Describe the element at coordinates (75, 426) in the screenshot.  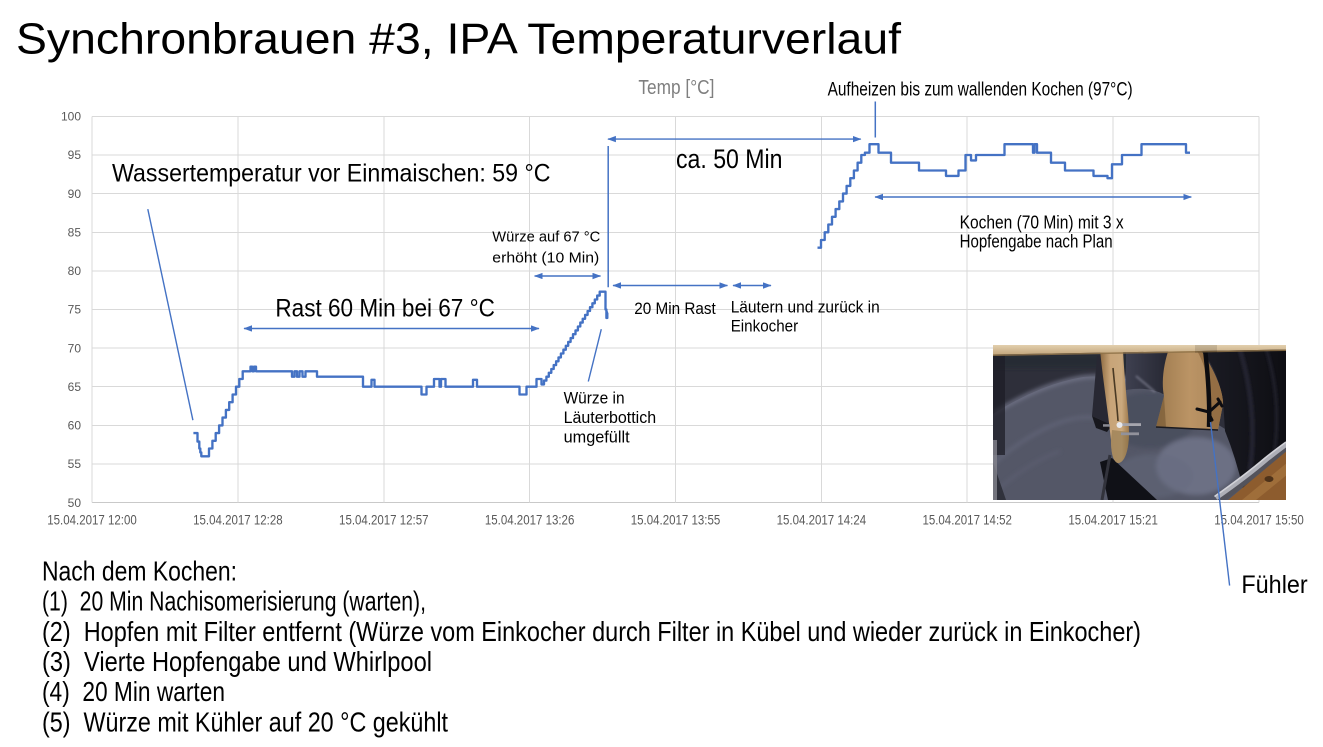
I see `svg-text: 60` at that location.